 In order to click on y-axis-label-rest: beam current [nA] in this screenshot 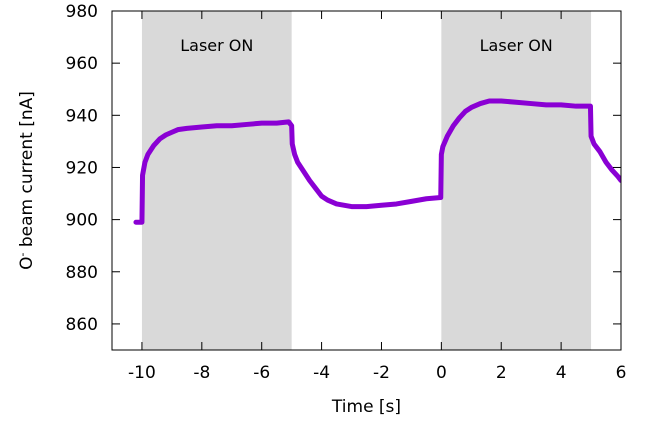, I will do `click(27, 171)`.